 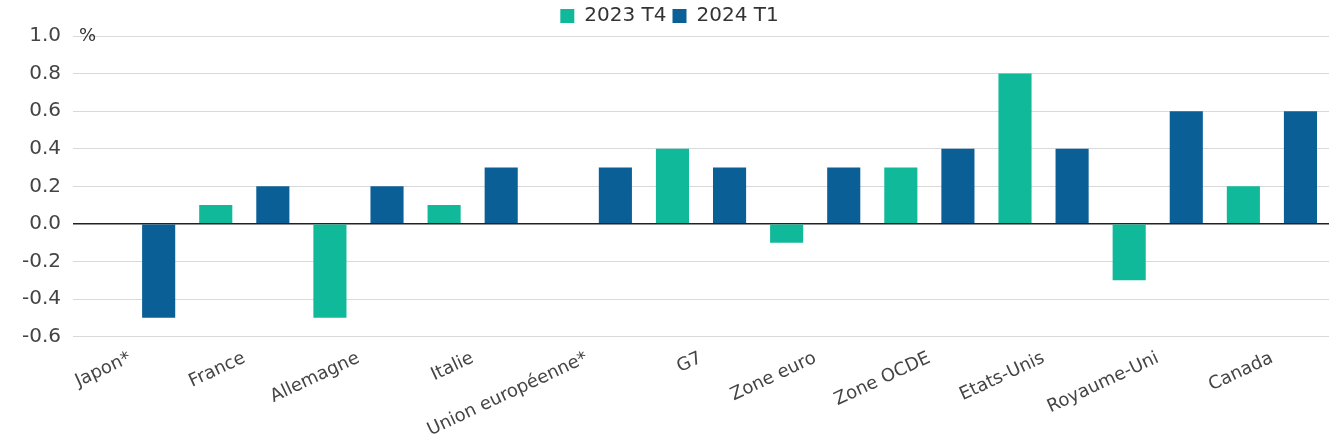 I want to click on y-tick-label: 0.4, so click(x=45, y=146).